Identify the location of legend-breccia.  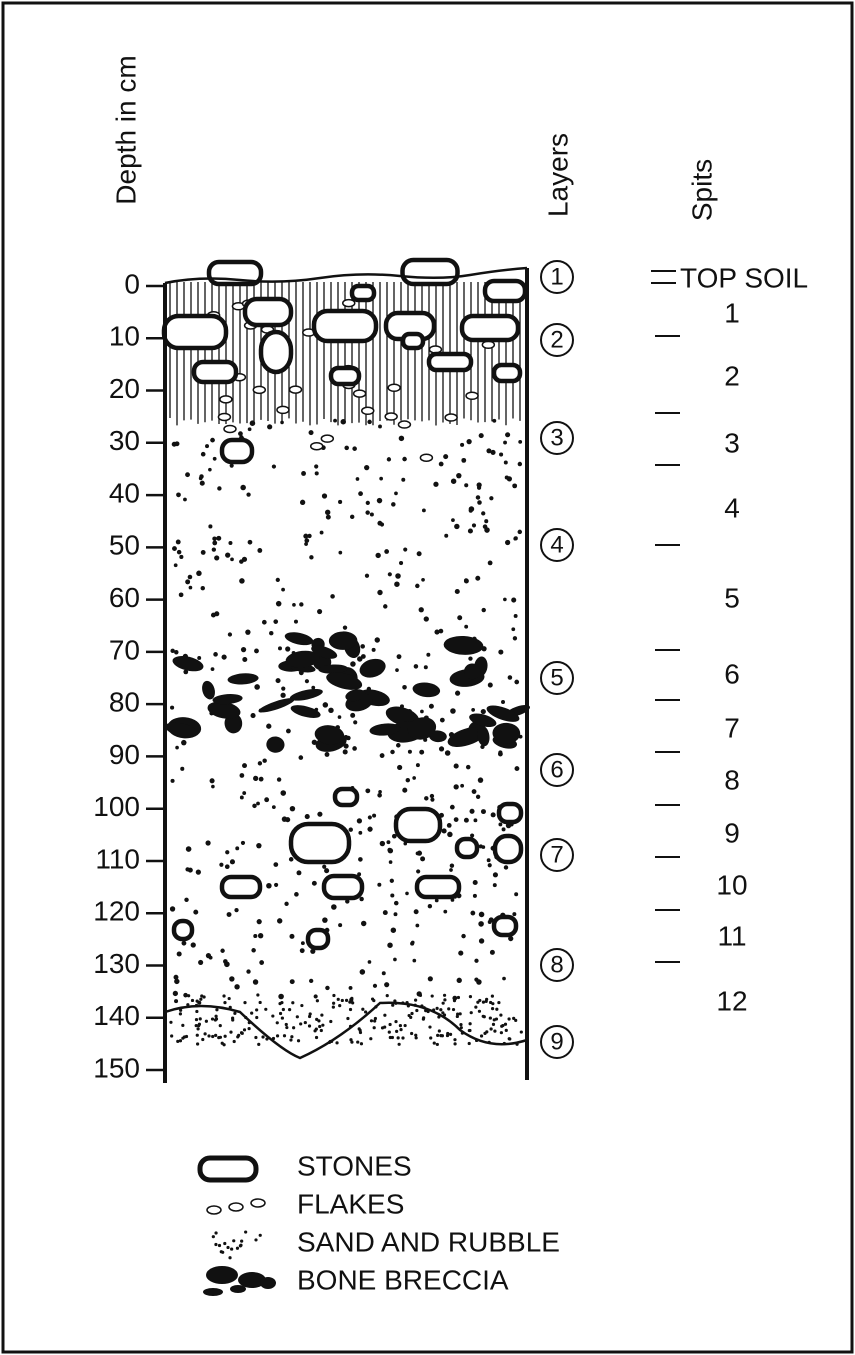
(268, 1283).